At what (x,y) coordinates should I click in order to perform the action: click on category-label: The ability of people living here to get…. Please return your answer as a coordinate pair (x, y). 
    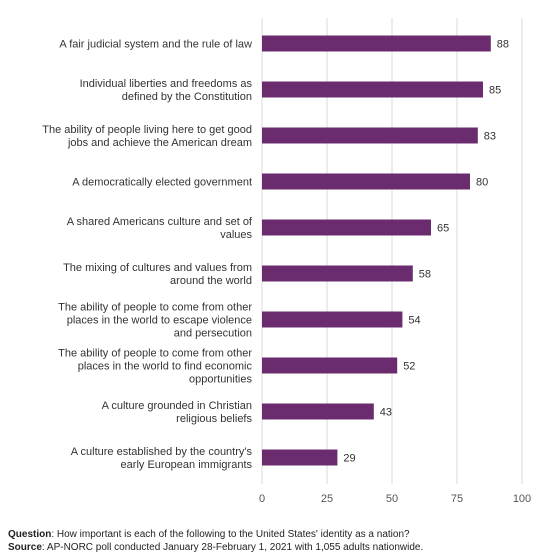
    Looking at the image, I should click on (147, 136).